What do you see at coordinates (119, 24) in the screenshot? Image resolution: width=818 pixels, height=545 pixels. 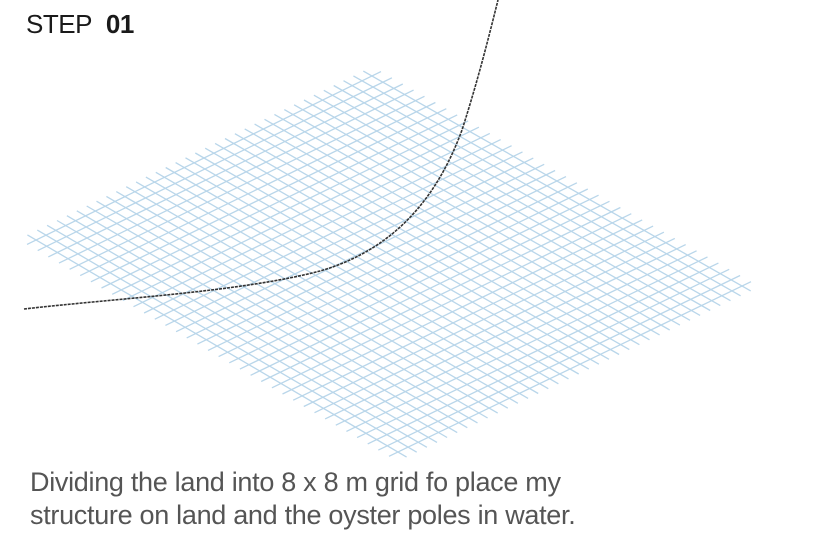 I see `step-number: 01` at bounding box center [119, 24].